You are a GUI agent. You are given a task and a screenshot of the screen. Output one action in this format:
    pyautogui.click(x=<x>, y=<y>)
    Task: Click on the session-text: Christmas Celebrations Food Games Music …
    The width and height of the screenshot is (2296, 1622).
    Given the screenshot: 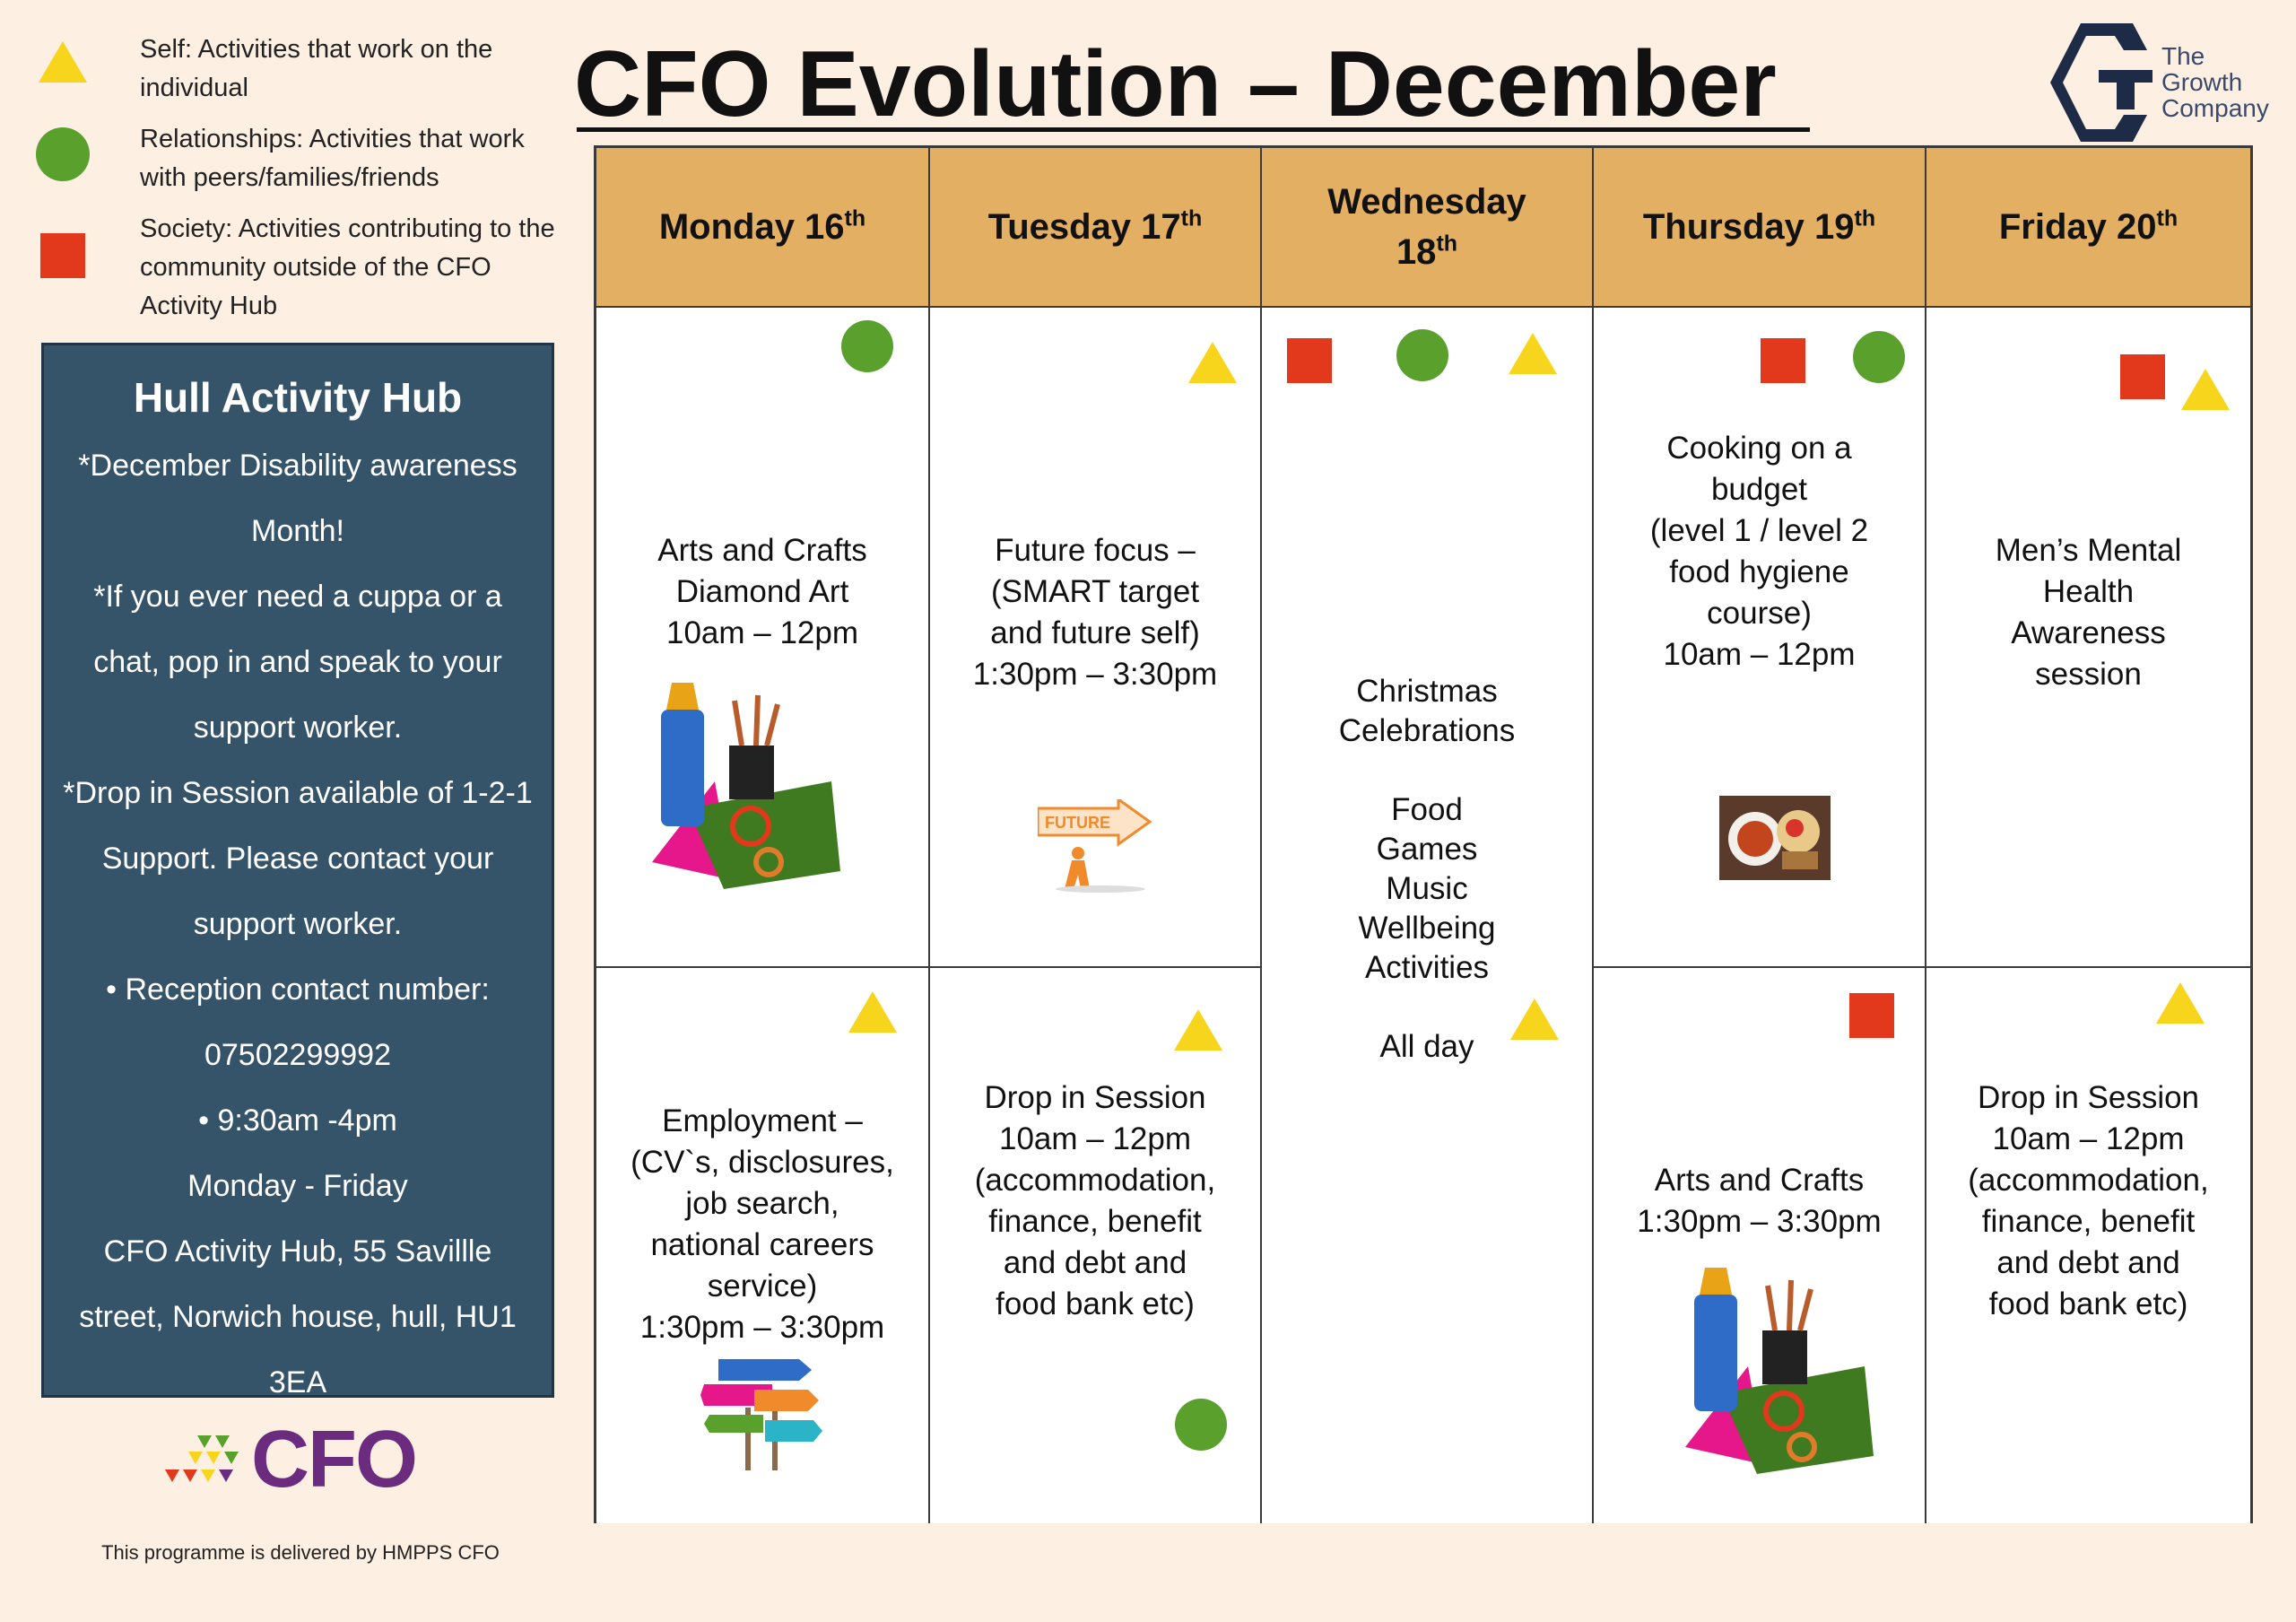 What is the action you would take?
    pyautogui.click(x=1427, y=869)
    